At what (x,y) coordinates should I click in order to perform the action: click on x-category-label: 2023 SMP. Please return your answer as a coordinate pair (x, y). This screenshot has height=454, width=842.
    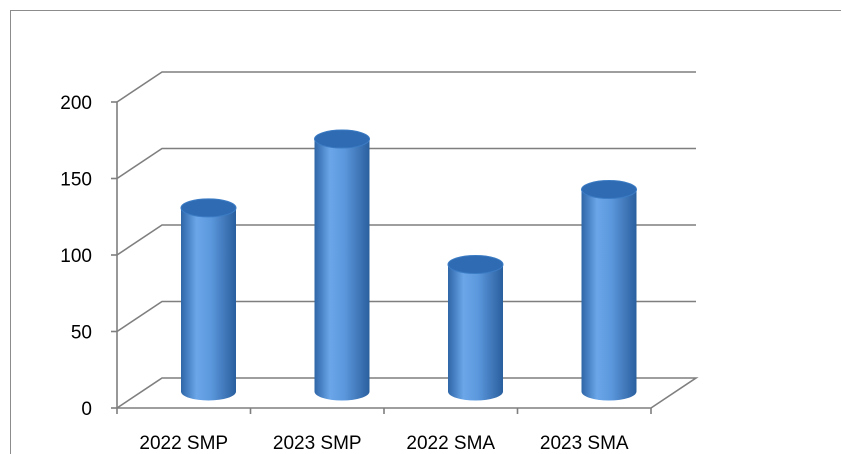
    Looking at the image, I should click on (317, 443).